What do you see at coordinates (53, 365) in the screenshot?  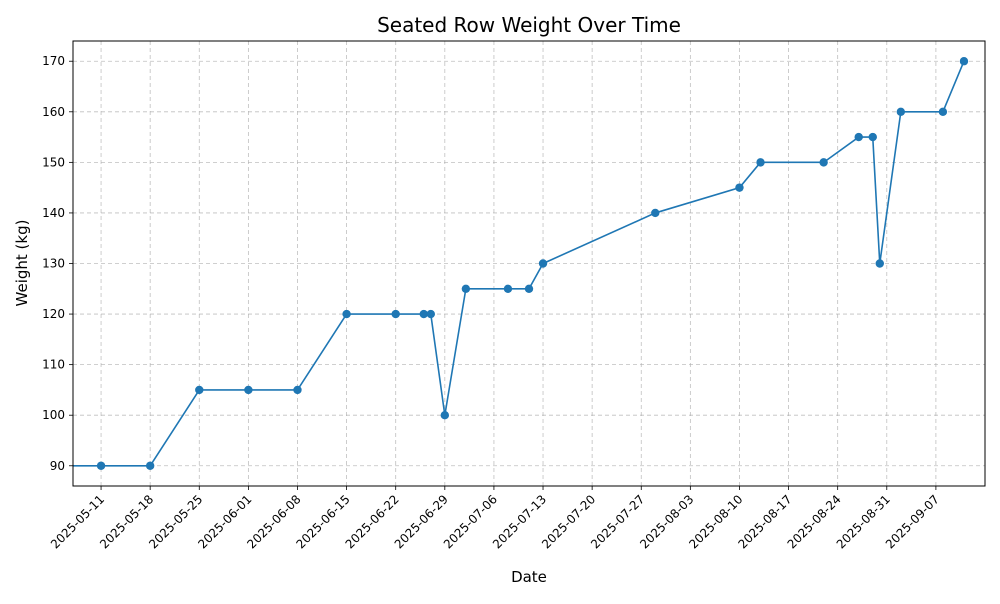 I see `y-tick-label: 110` at bounding box center [53, 365].